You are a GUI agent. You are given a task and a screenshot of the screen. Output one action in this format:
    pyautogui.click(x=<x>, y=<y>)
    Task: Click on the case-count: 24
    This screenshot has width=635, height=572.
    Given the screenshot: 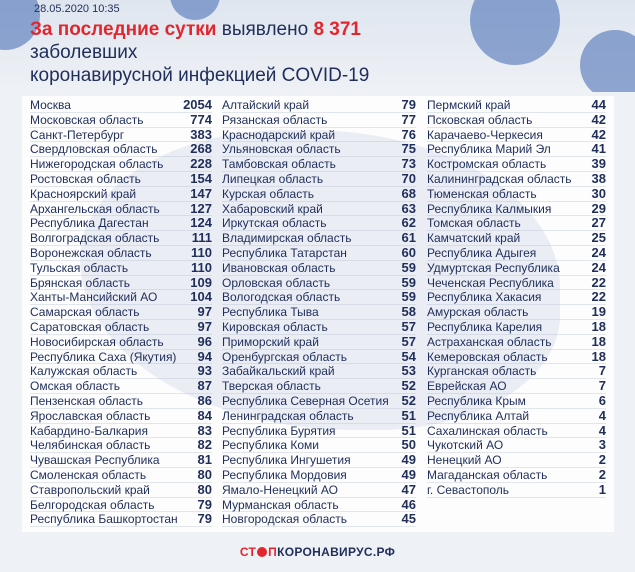 What is the action you would take?
    pyautogui.click(x=598, y=267)
    